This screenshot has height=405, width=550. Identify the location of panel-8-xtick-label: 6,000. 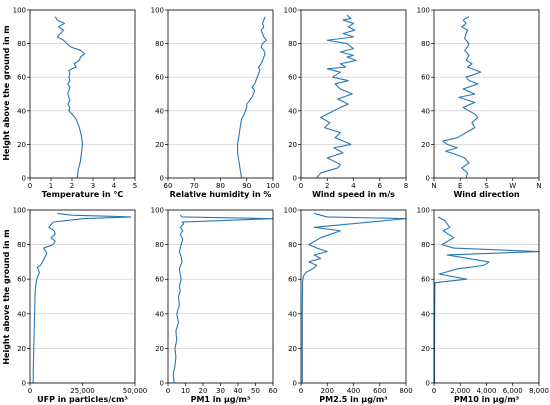
(513, 391).